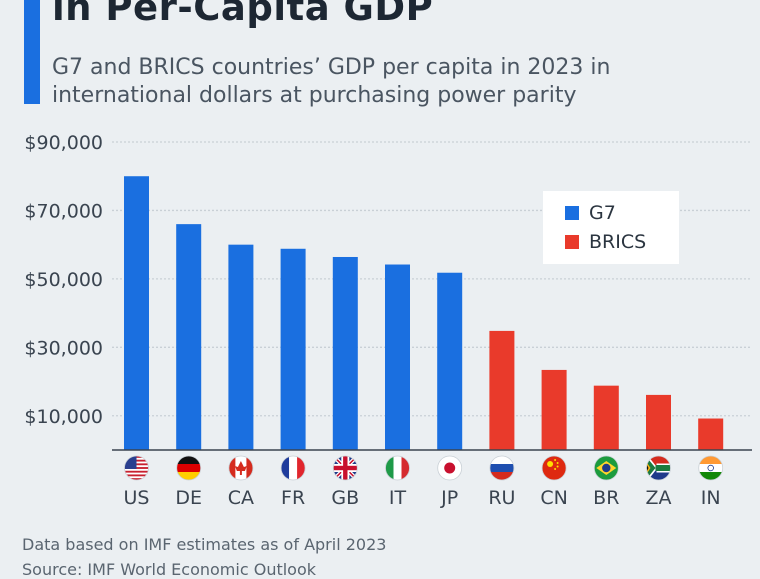 The width and height of the screenshot is (760, 579). I want to click on x-tick-label: ZA, so click(658, 498).